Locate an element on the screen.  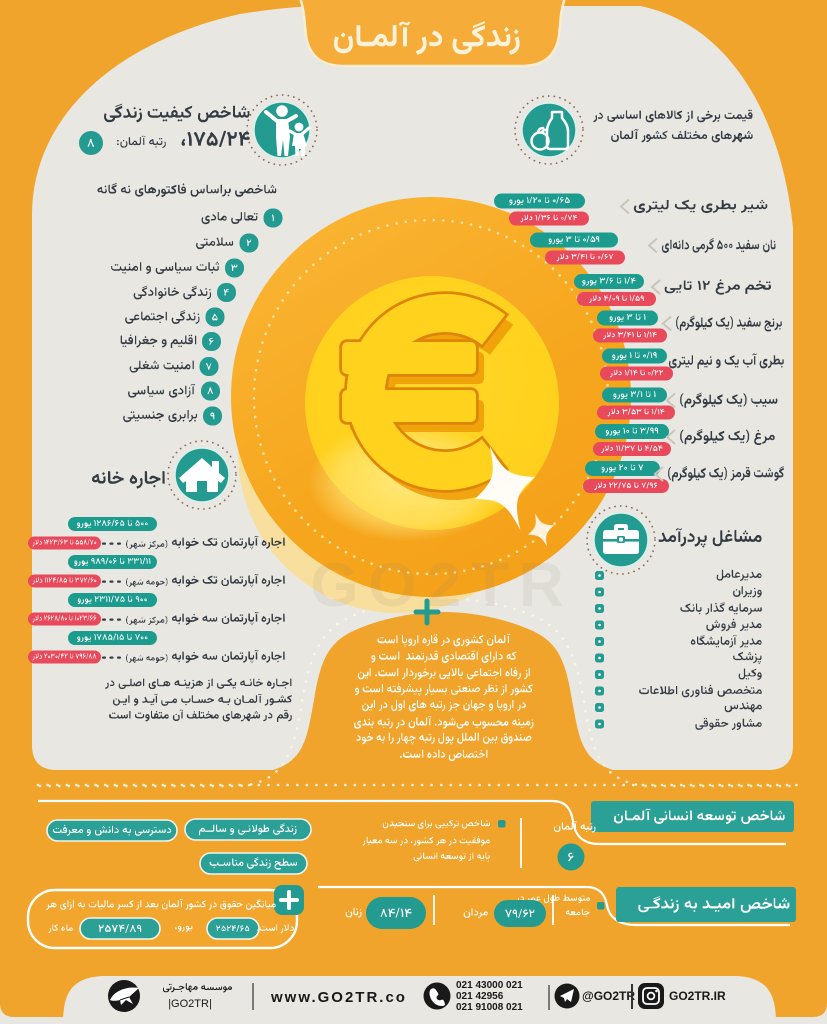
svg-text: GO2TR.IR is located at coordinates (697, 996).